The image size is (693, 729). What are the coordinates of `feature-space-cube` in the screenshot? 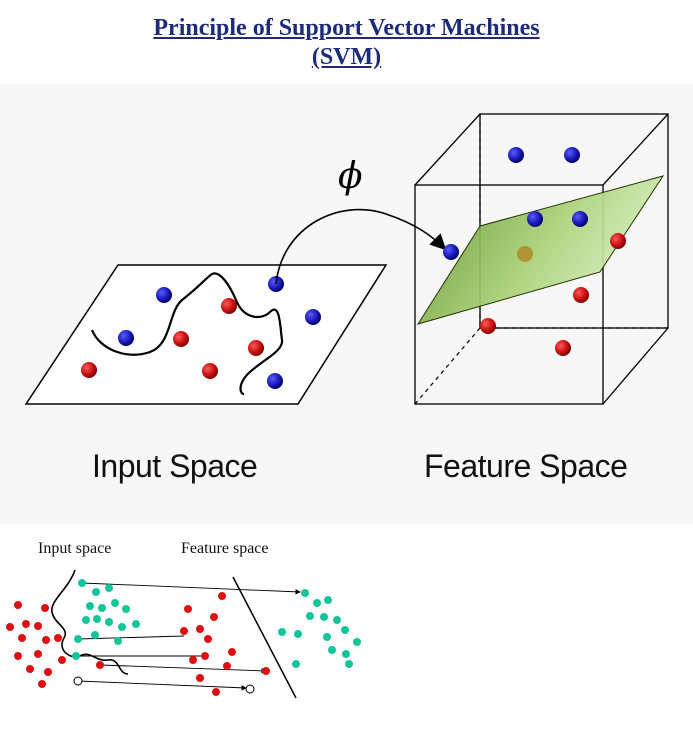 It's located at (541, 259).